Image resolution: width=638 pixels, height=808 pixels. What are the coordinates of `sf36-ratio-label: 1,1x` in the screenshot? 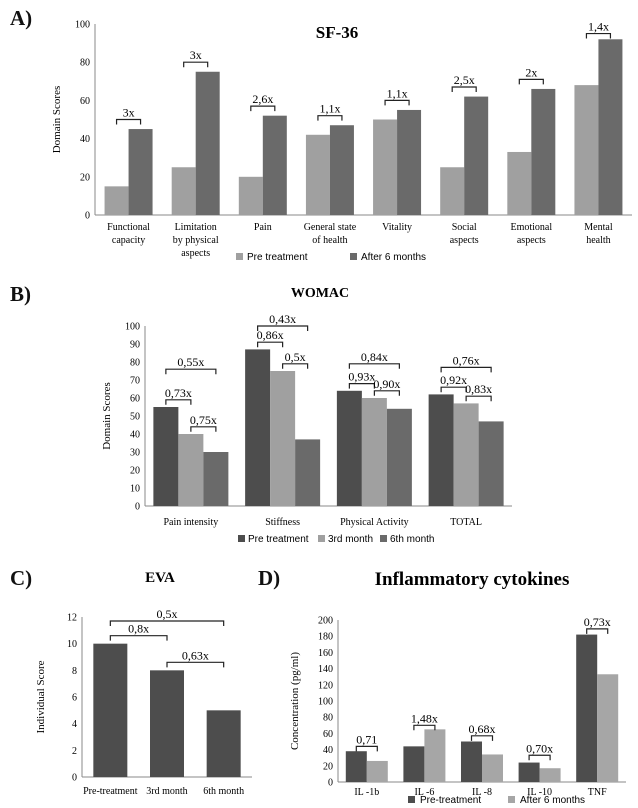 It's located at (397, 93).